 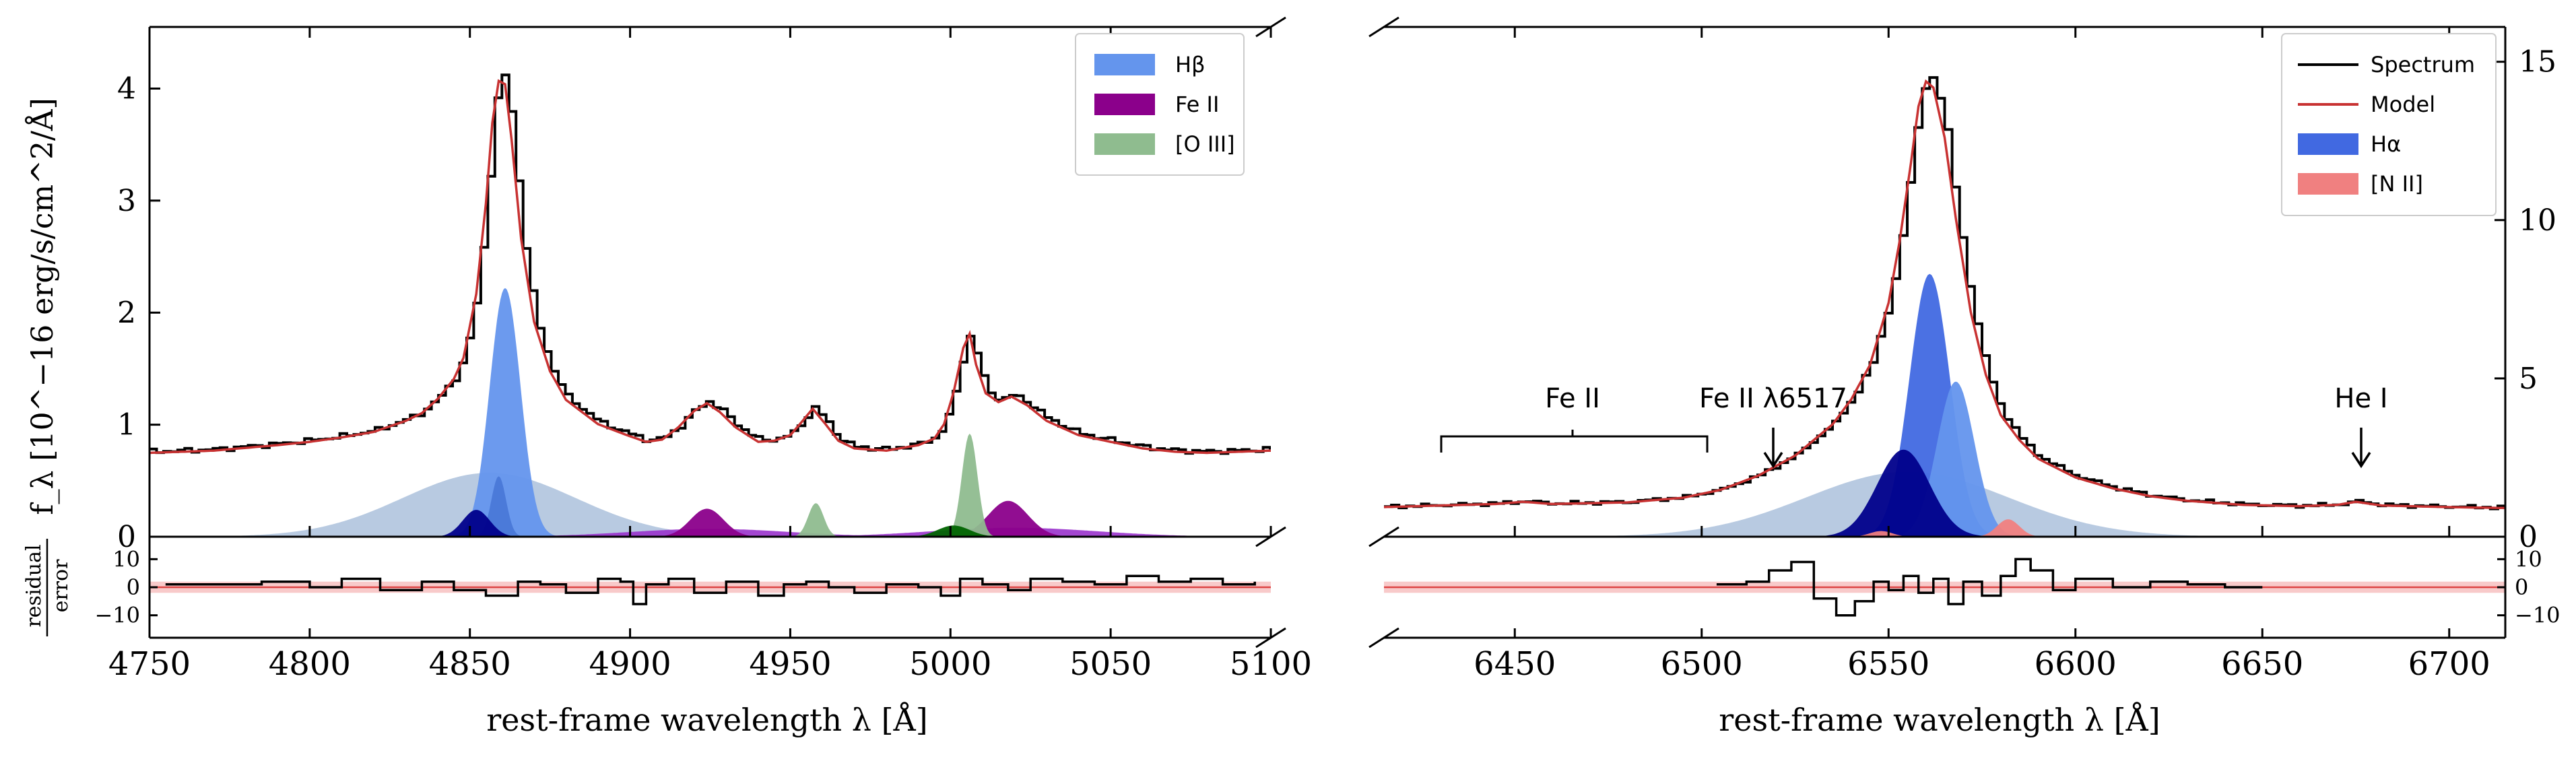 What do you see at coordinates (630, 664) in the screenshot?
I see `x-tick-label: 4900` at bounding box center [630, 664].